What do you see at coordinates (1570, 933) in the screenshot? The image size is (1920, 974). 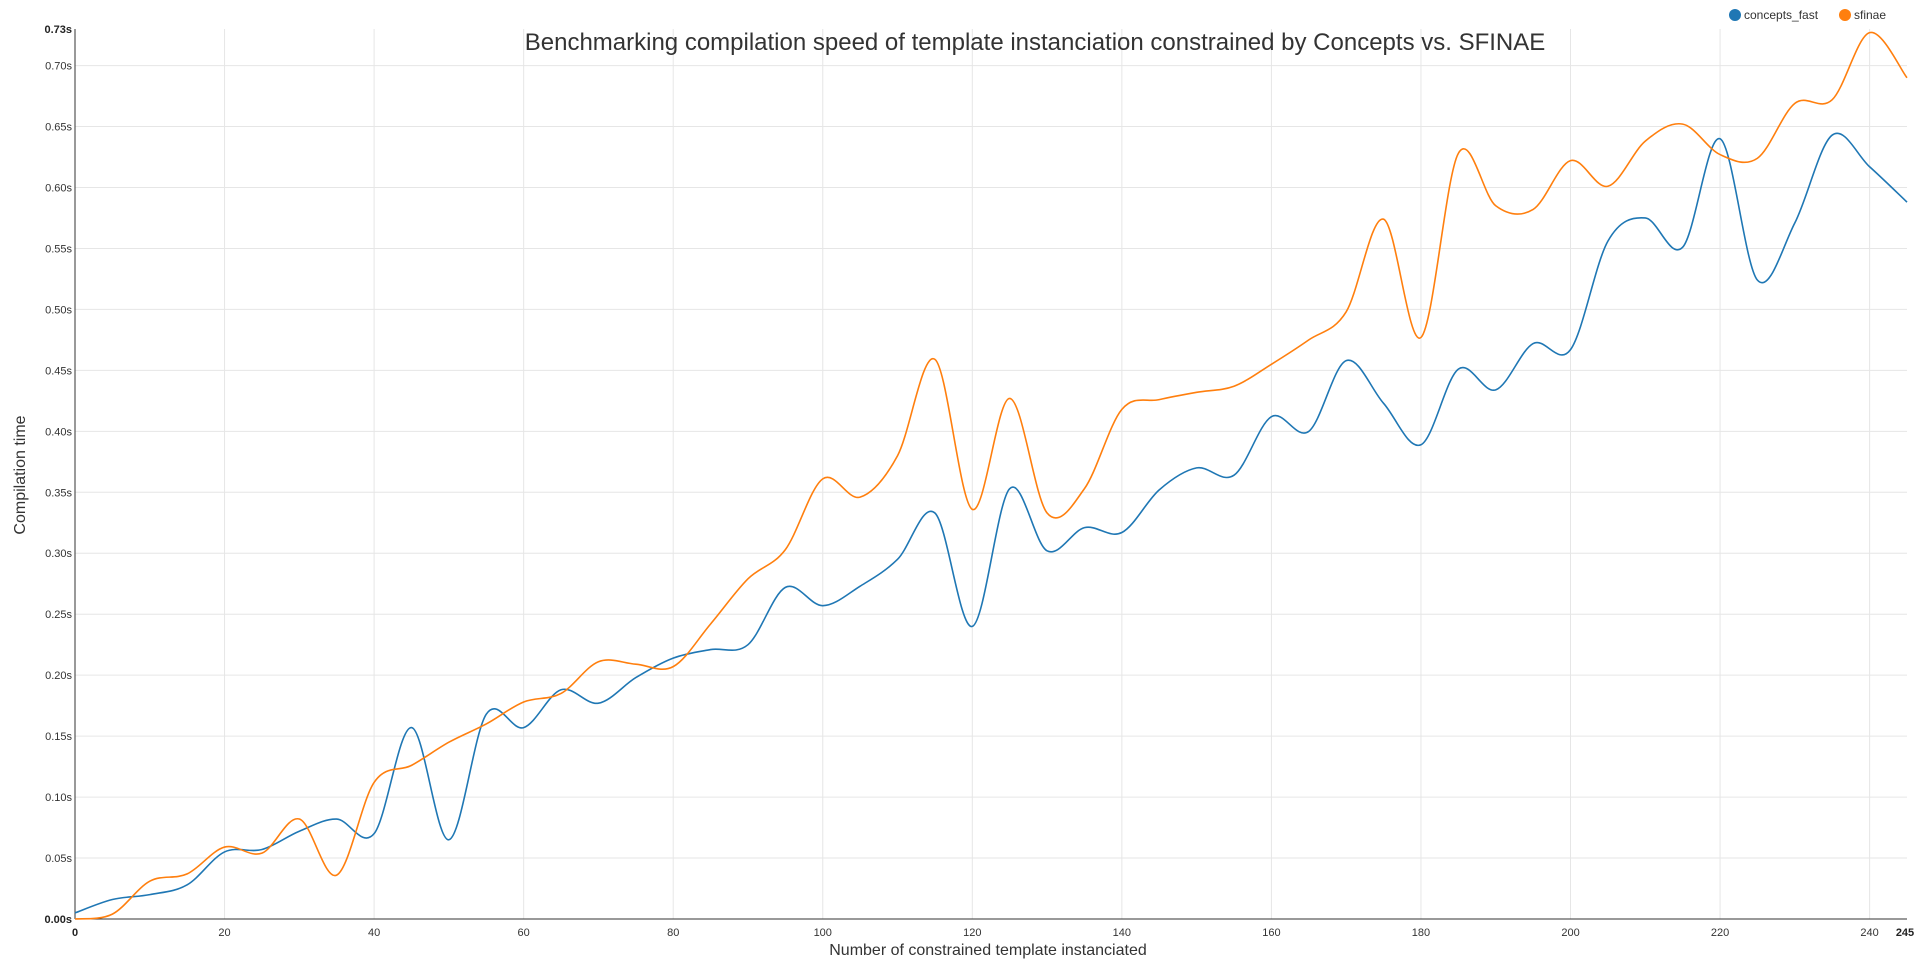 I see `x-tick-label: 200` at bounding box center [1570, 933].